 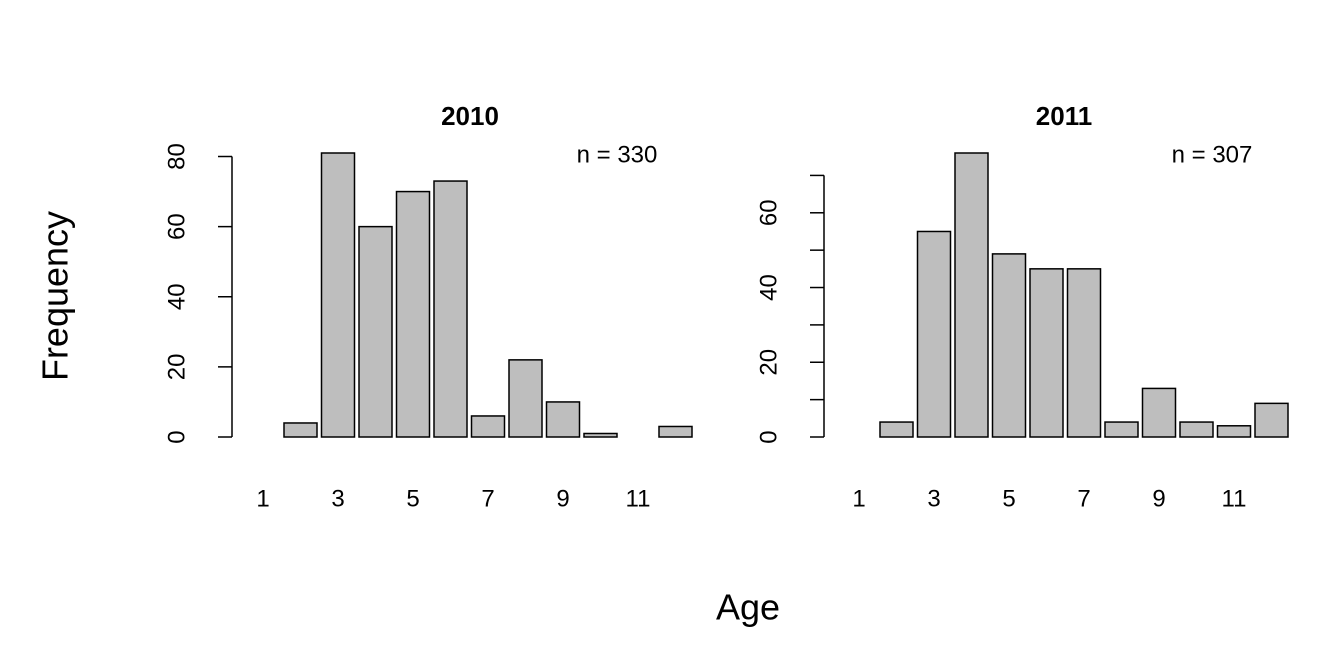 I want to click on panel-title: 2011, so click(x=1064, y=116).